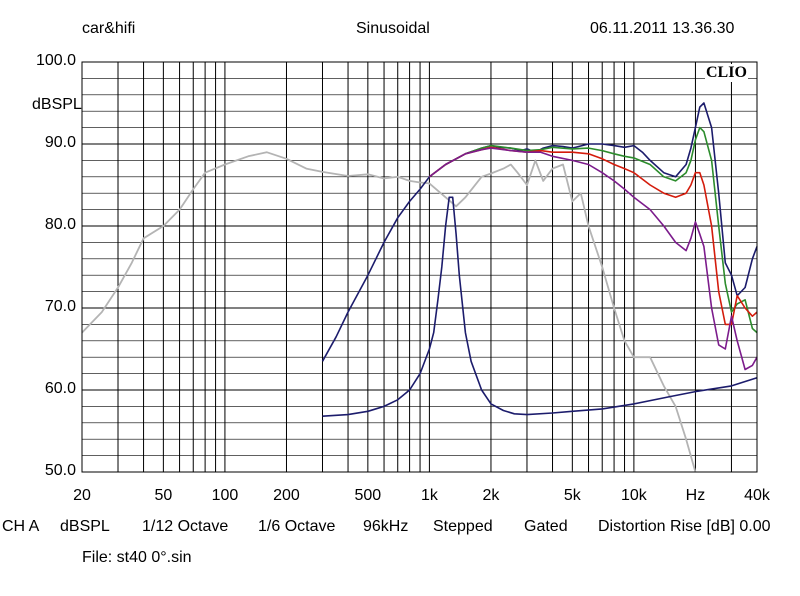  I want to click on footer-gating: Gated, so click(546, 526).